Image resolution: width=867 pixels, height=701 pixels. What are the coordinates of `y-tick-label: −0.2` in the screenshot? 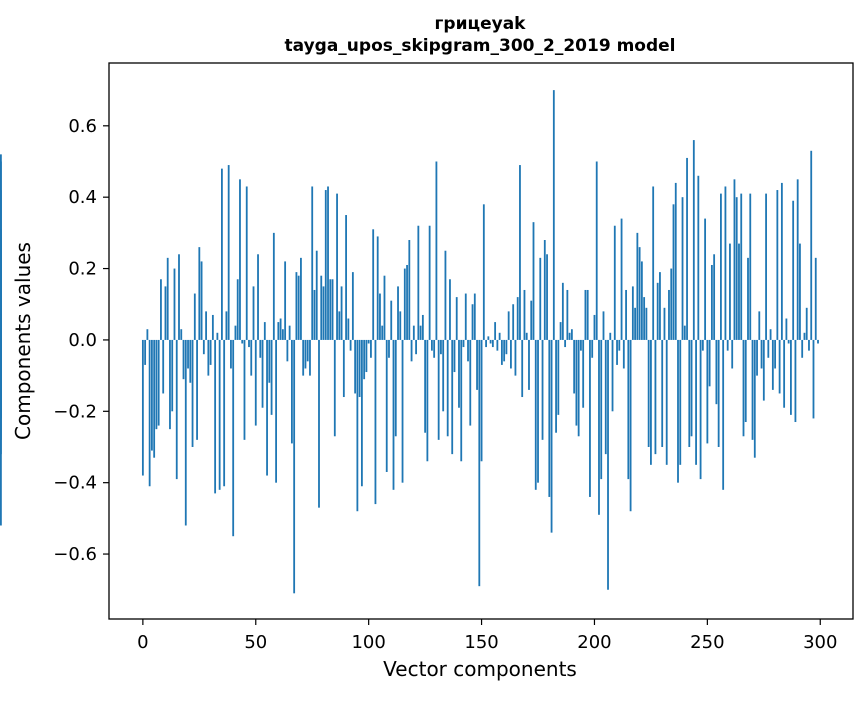 It's located at (75, 411).